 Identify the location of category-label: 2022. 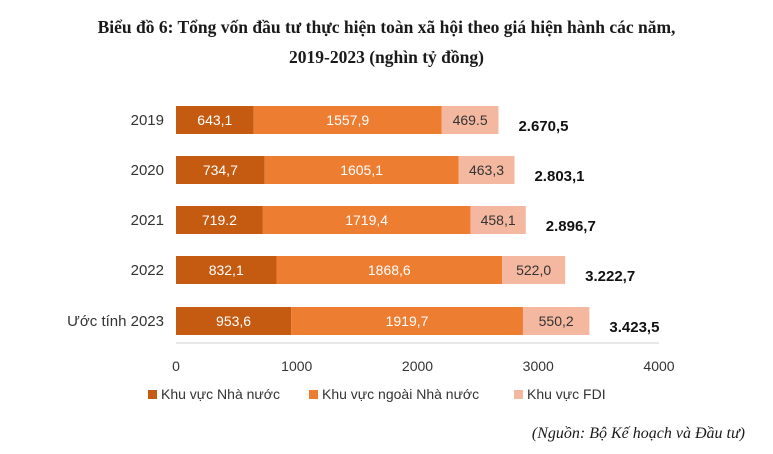
(147, 270).